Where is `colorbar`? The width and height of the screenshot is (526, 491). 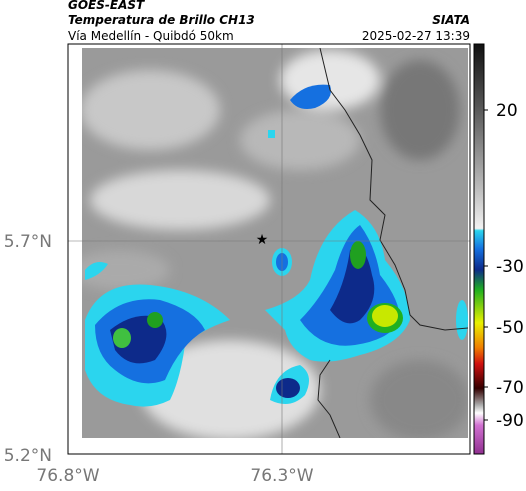 colorbar is located at coordinates (479, 249).